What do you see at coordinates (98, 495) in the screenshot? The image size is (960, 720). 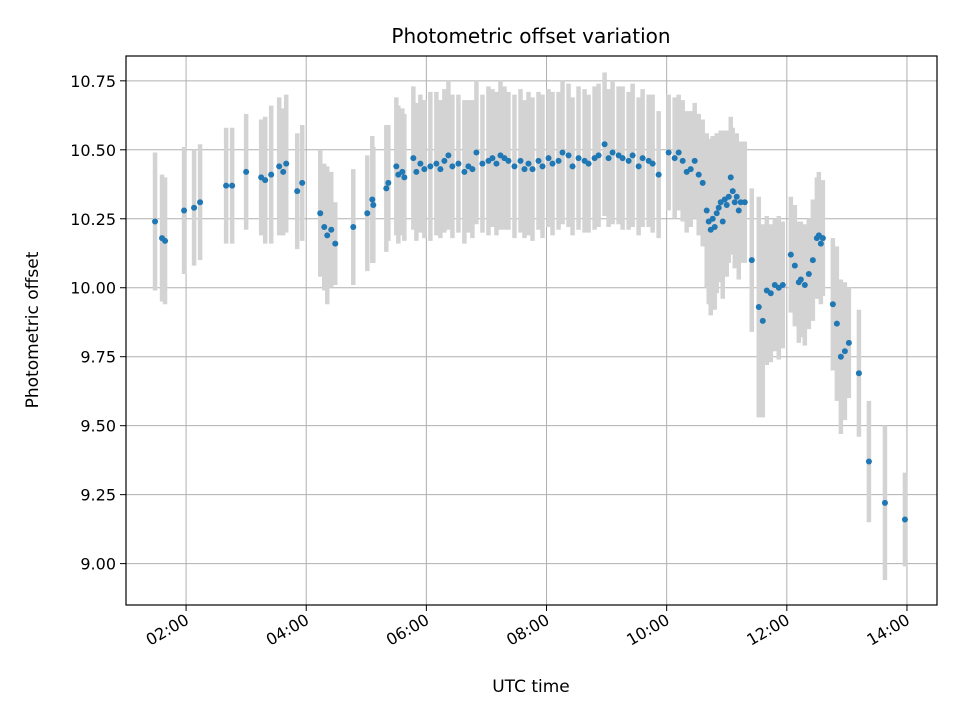 I see `y-tick-label: 9.25` at bounding box center [98, 495].